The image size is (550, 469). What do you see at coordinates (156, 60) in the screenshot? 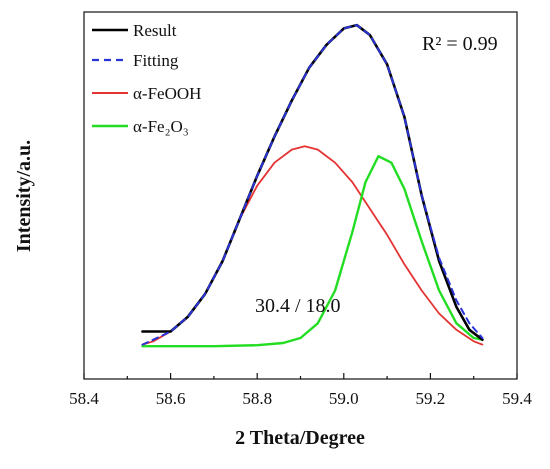
I see `legend-label-fitting: Fitting` at bounding box center [156, 60].